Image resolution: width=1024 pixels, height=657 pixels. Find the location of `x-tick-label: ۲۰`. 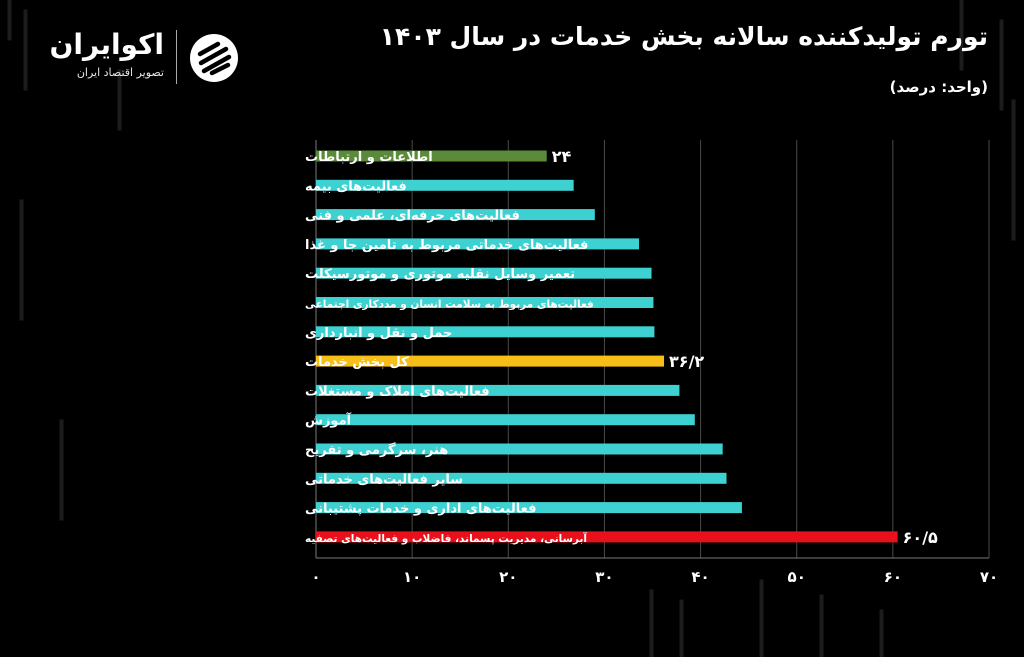

x-tick-label: ۲۰ is located at coordinates (508, 577).